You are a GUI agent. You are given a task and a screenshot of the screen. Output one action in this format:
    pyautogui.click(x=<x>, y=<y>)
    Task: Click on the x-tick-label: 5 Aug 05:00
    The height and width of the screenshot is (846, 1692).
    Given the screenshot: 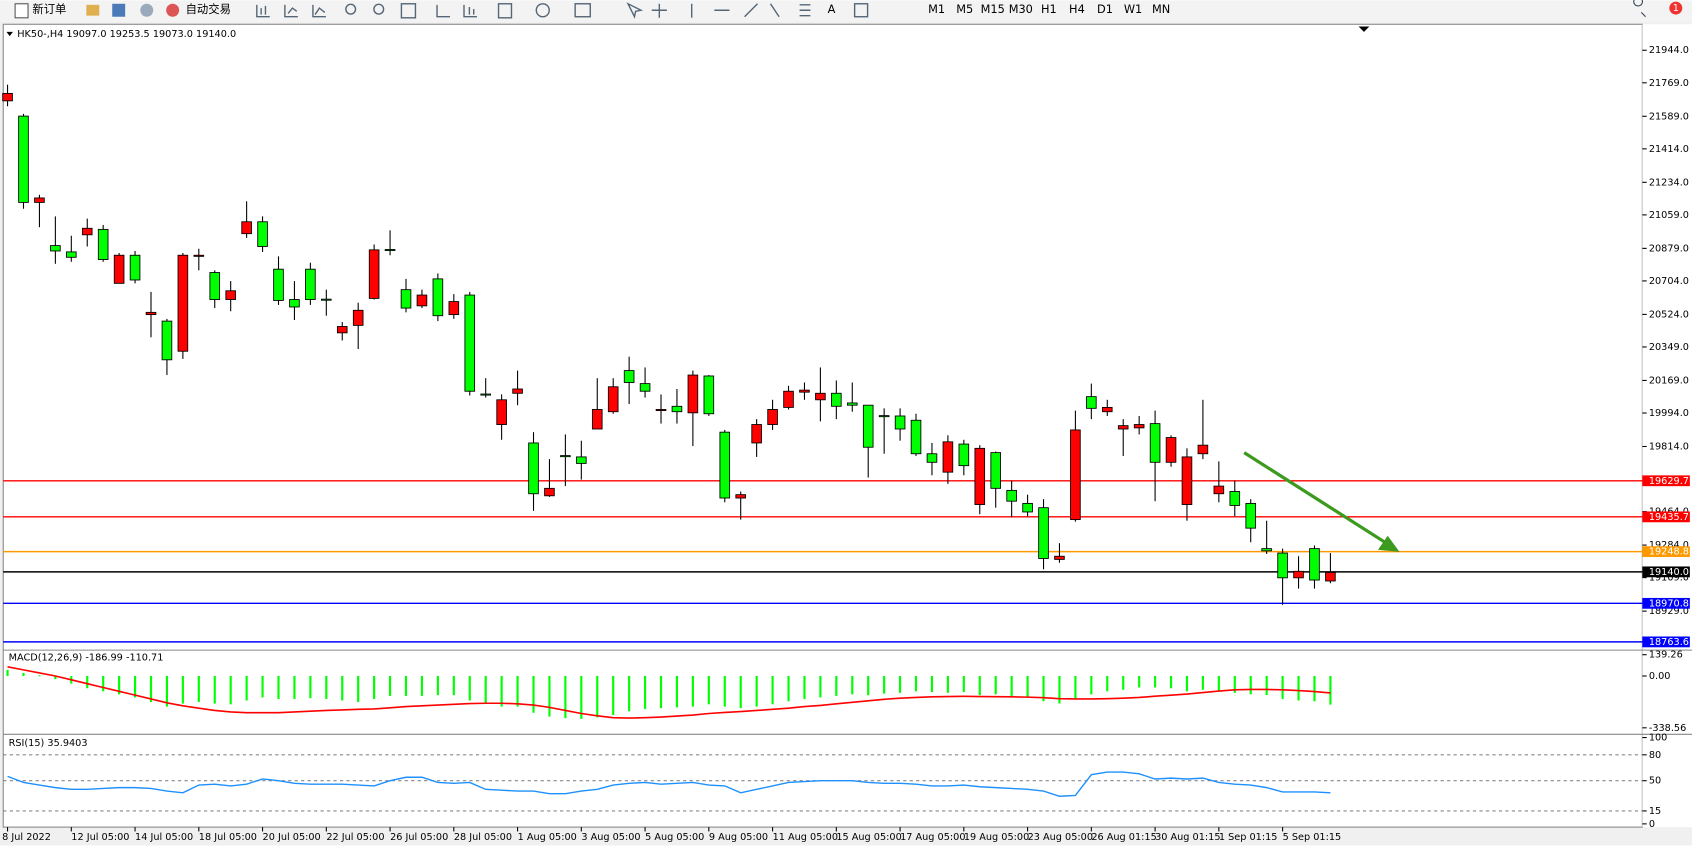 What is the action you would take?
    pyautogui.click(x=674, y=837)
    